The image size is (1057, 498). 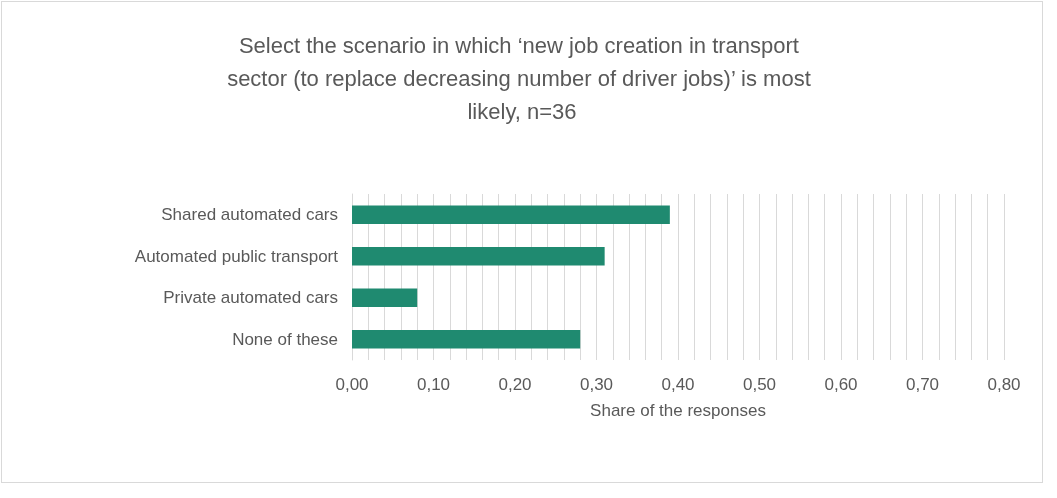 I want to click on y-tick-label: Shared automated cars, so click(x=249, y=215).